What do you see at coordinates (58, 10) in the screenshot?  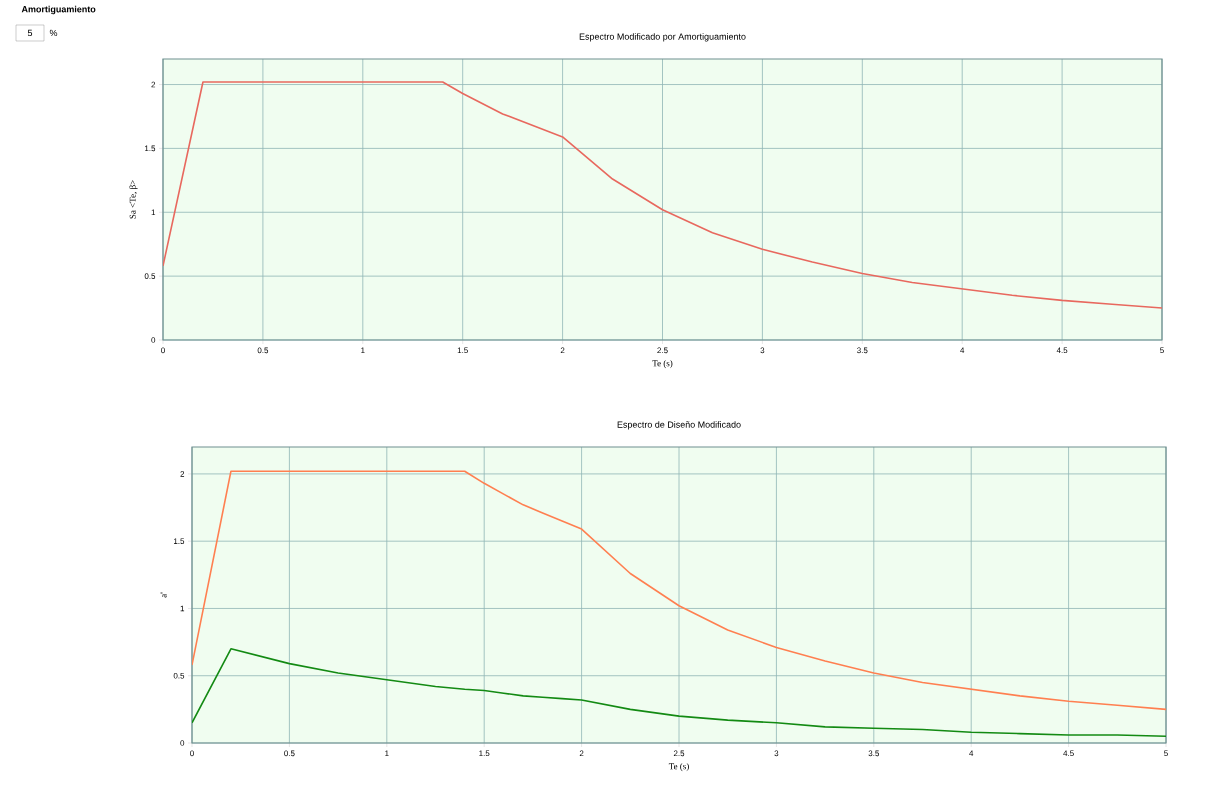 I see `text: Amortiguamiento` at bounding box center [58, 10].